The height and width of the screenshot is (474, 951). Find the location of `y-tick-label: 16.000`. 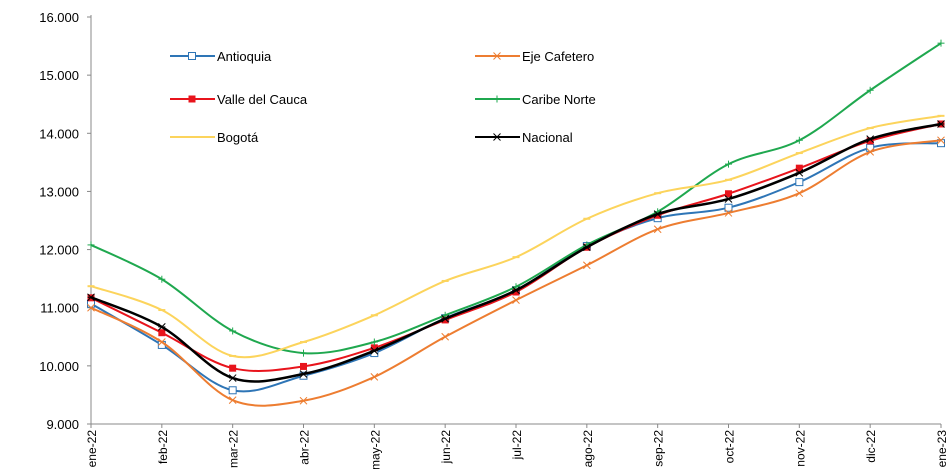

y-tick-label: 16.000 is located at coordinates (59, 17).